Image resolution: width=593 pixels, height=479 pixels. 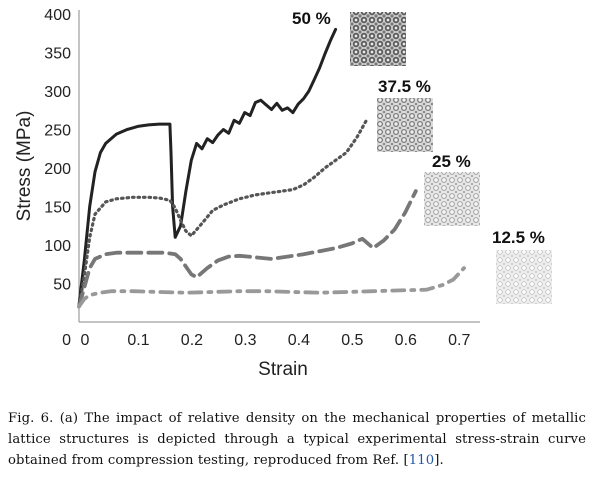 What do you see at coordinates (192, 340) in the screenshot?
I see `x-tick-label: 0.2` at bounding box center [192, 340].